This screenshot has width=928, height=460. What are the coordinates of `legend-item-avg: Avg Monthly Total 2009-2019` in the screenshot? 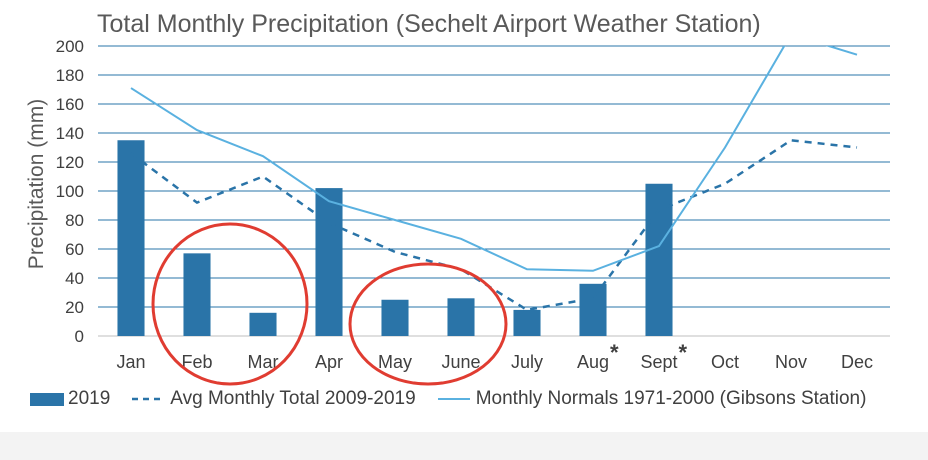 It's located at (273, 399).